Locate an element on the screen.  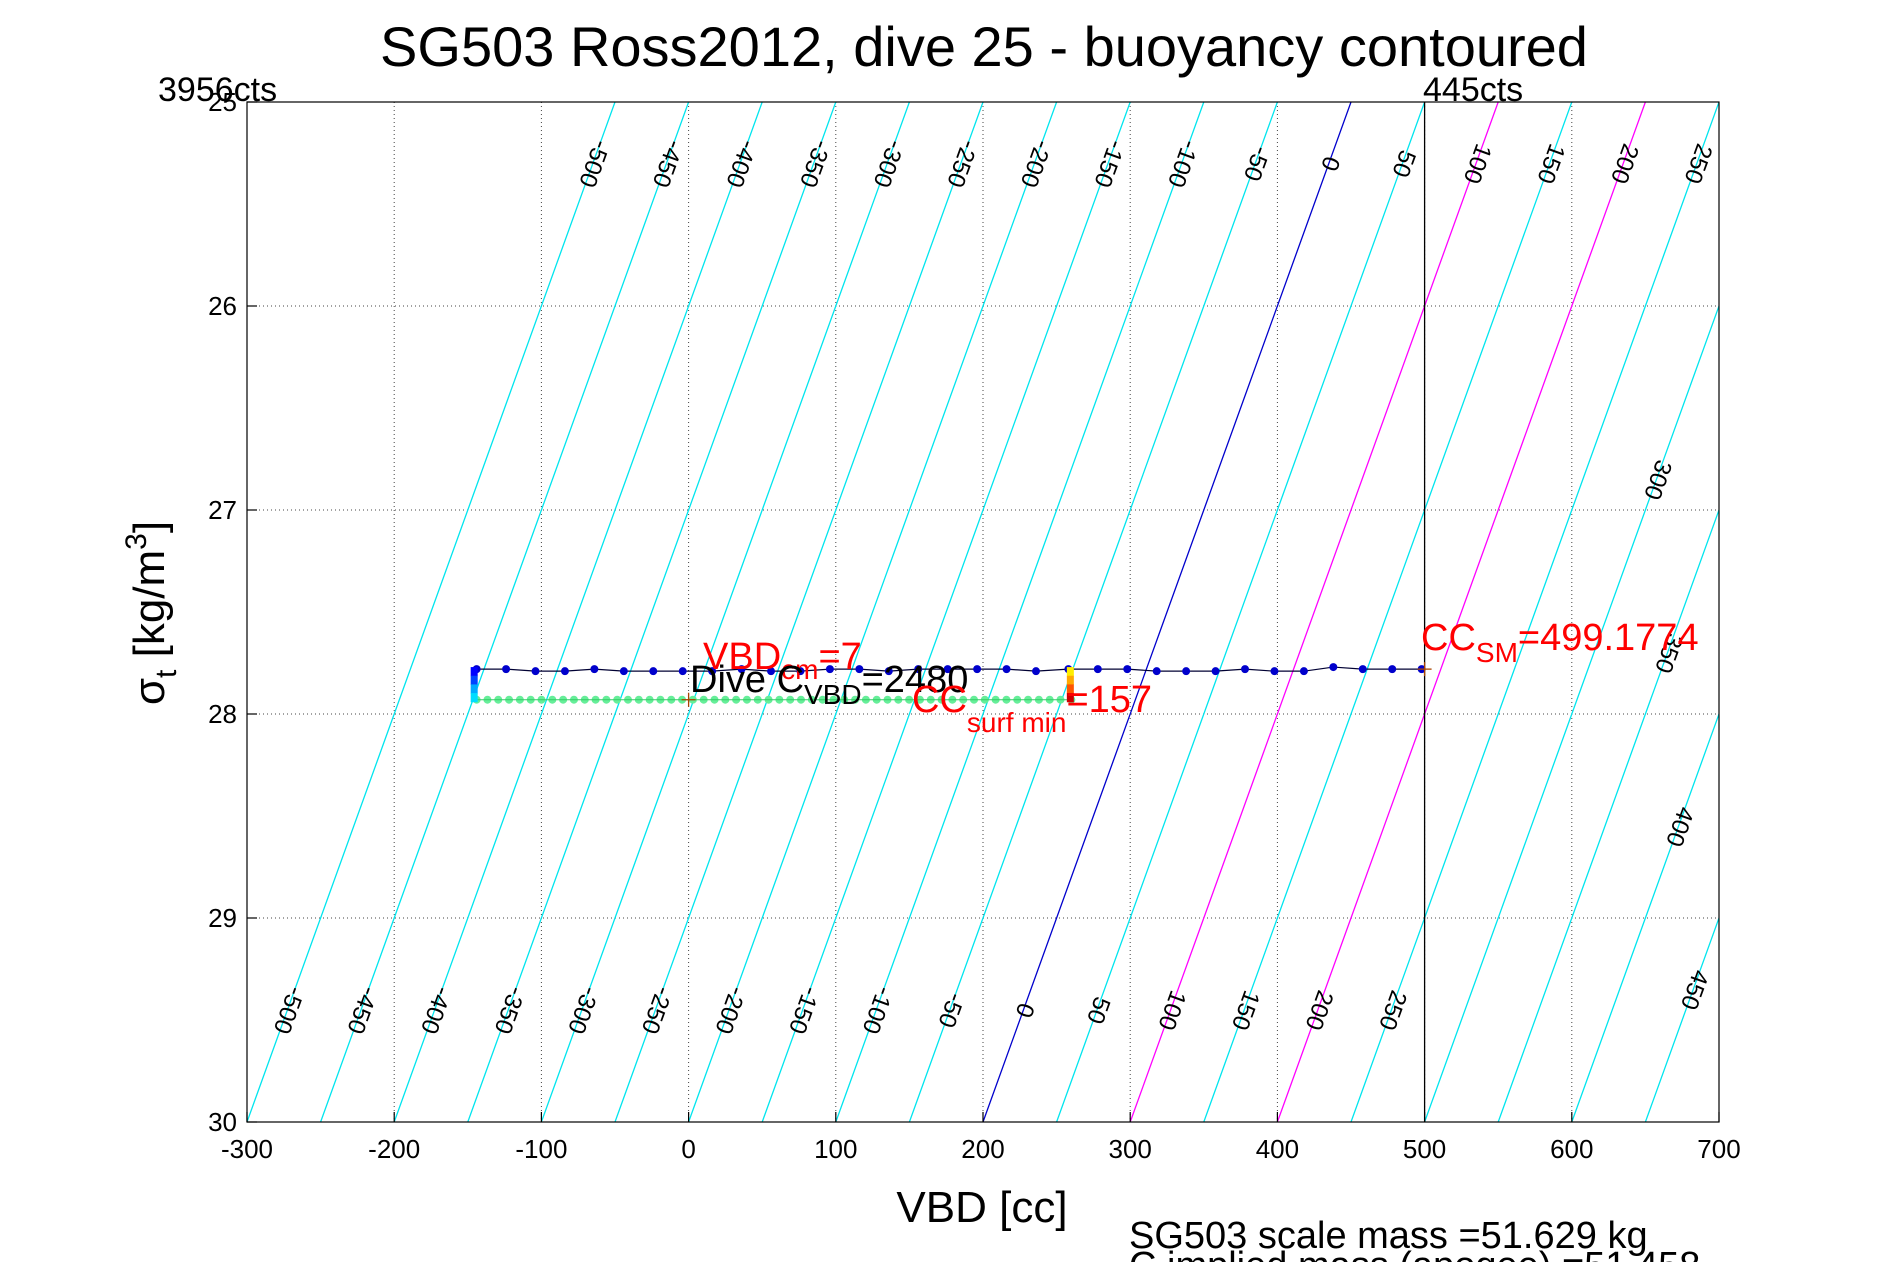
contour-label-top: 50 is located at coordinates (1403, 163).